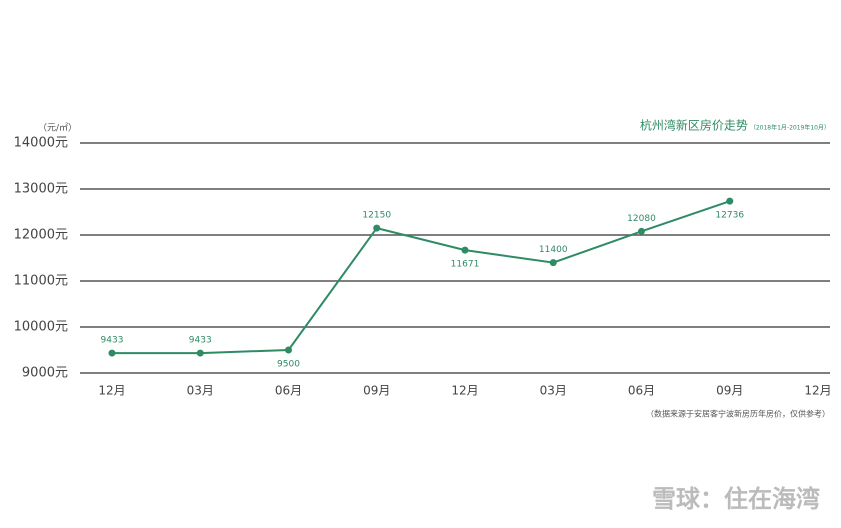  Describe the element at coordinates (288, 365) in the screenshot. I see `value-label: 9500` at that location.